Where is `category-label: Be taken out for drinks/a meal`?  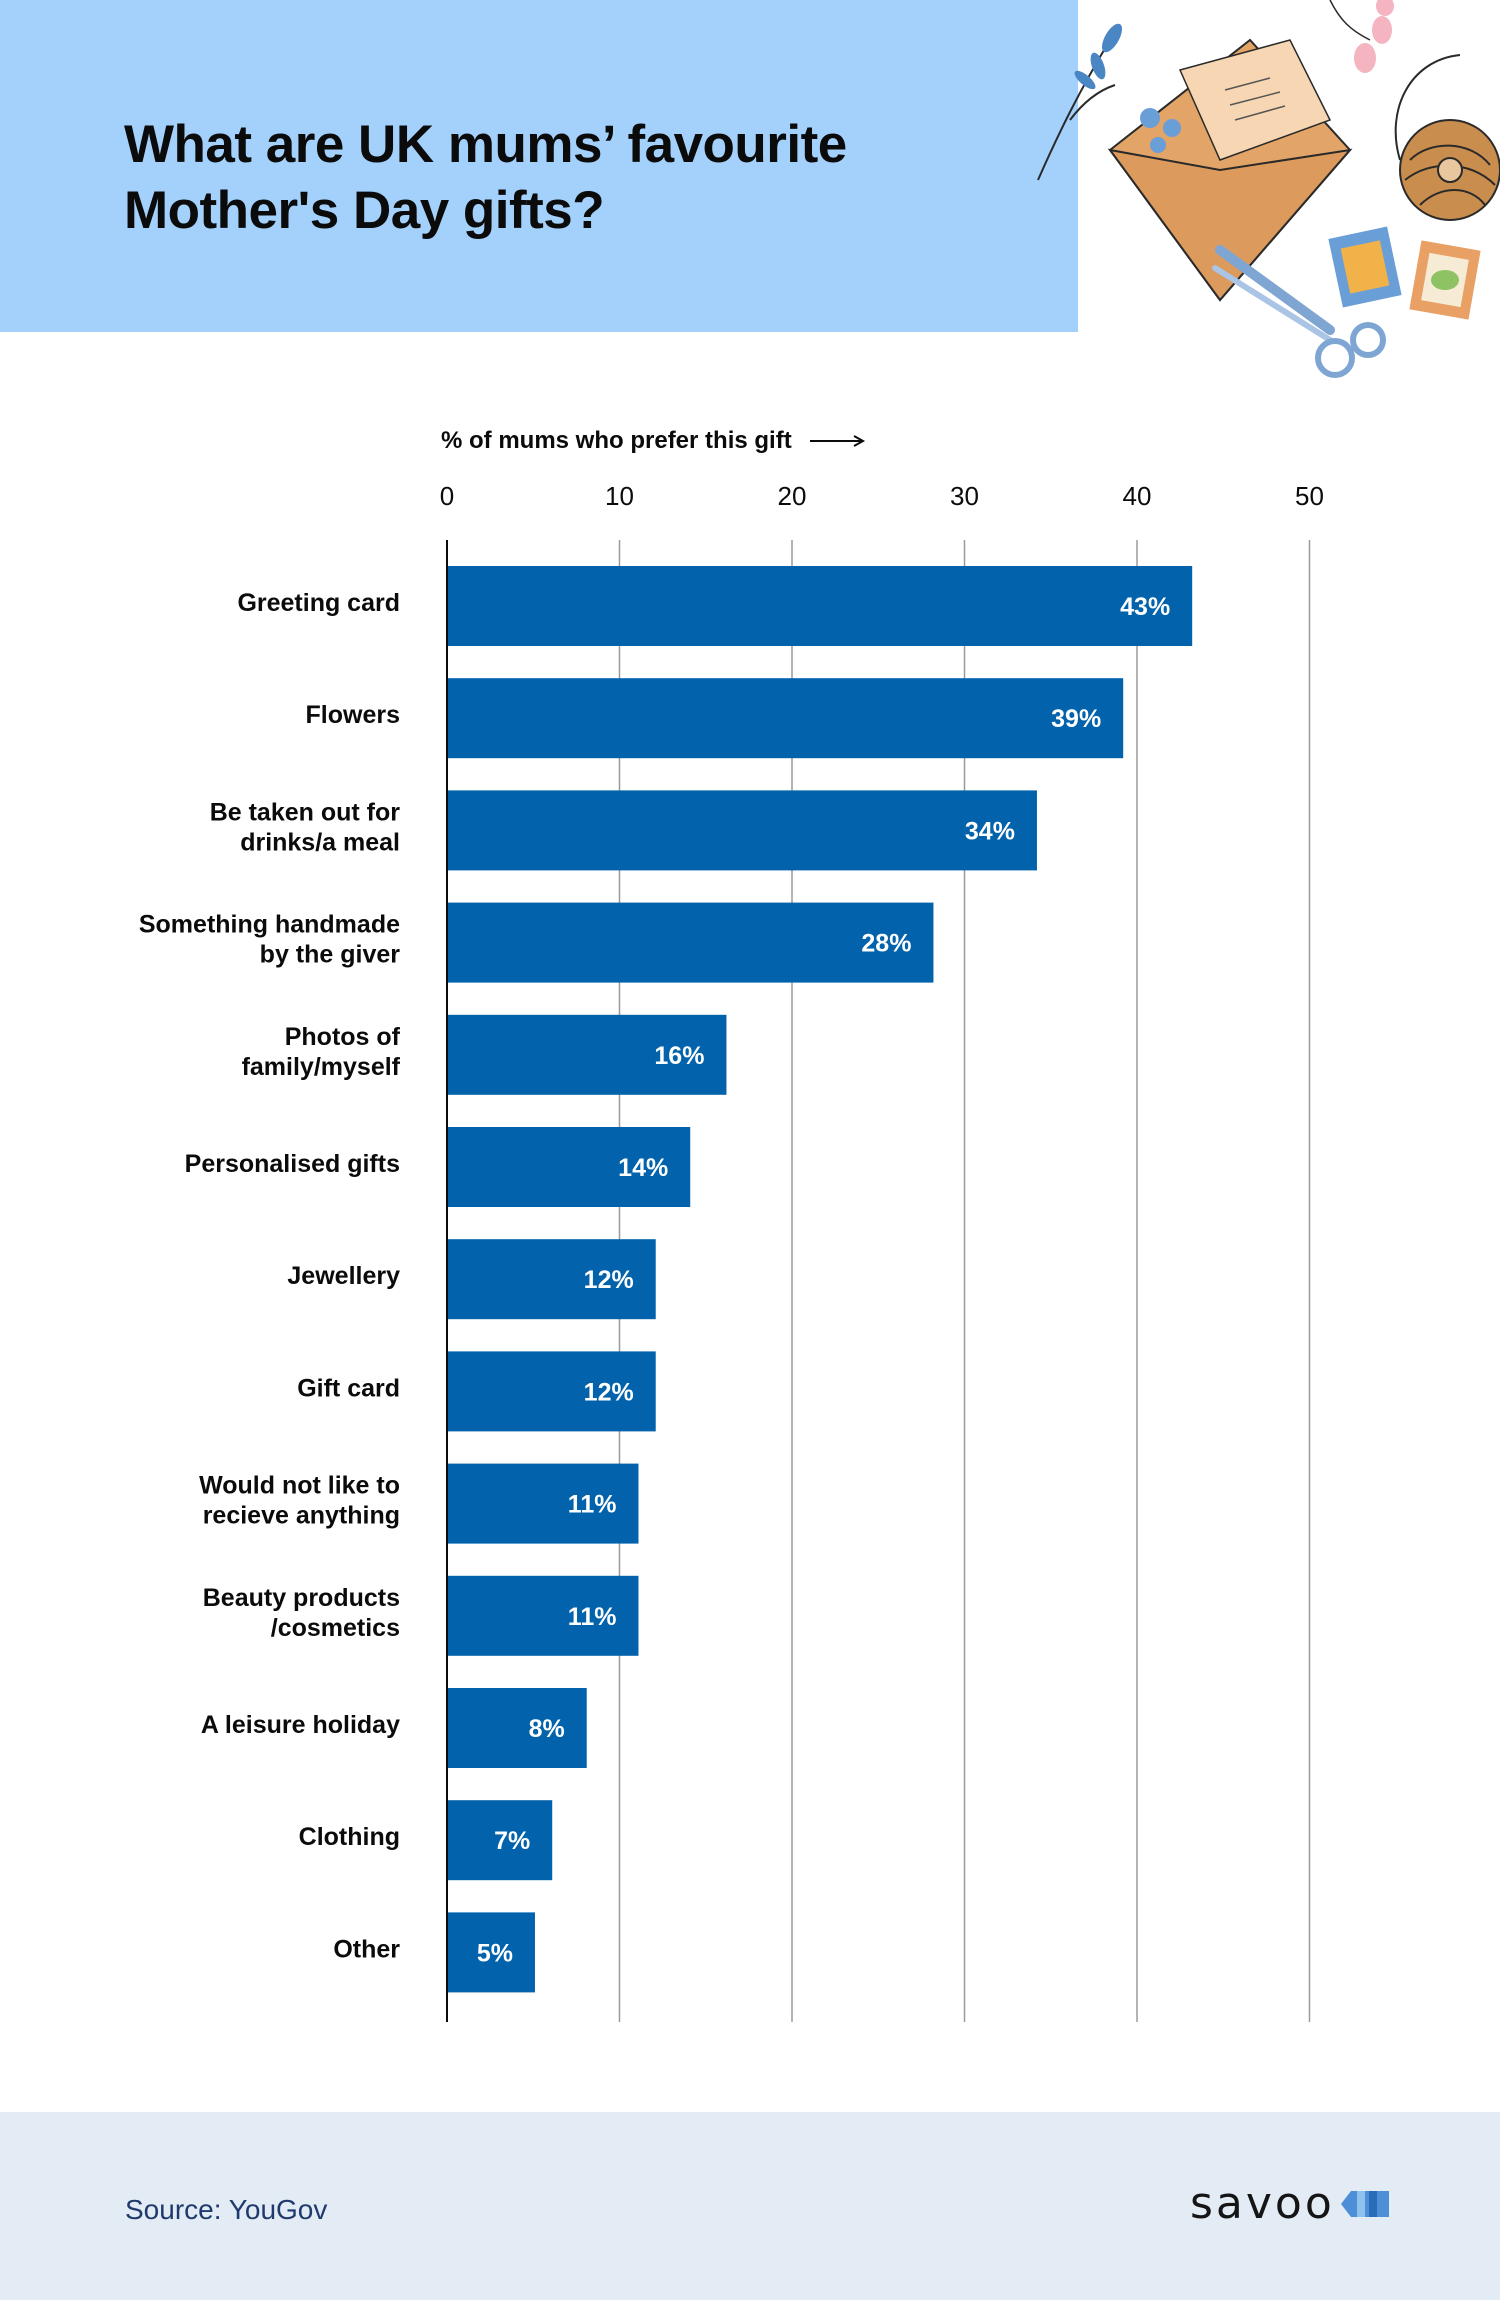
category-label: Be taken out for drinks/a meal is located at coordinates (305, 827).